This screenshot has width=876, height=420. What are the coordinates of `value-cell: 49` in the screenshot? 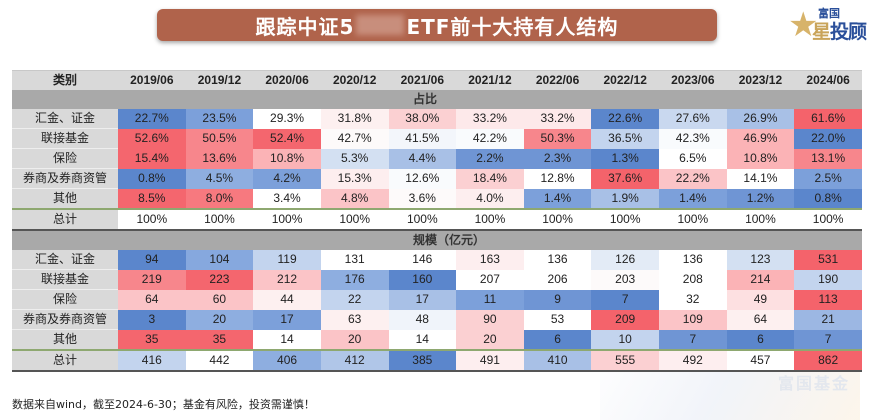 It's located at (760, 299).